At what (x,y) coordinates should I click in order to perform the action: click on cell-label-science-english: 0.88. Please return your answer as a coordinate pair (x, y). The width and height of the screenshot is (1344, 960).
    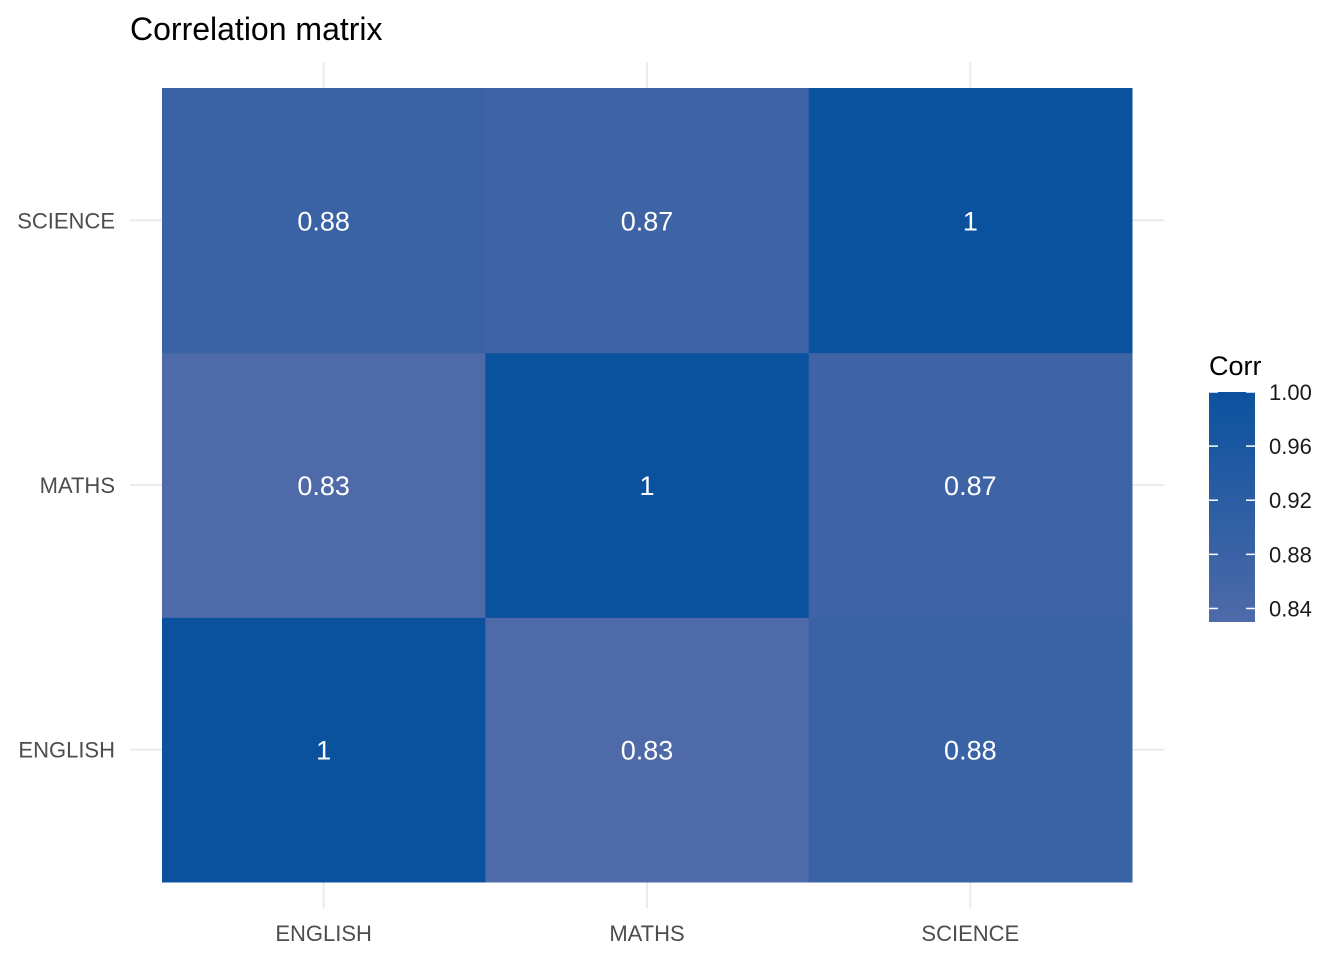
    Looking at the image, I should click on (970, 751).